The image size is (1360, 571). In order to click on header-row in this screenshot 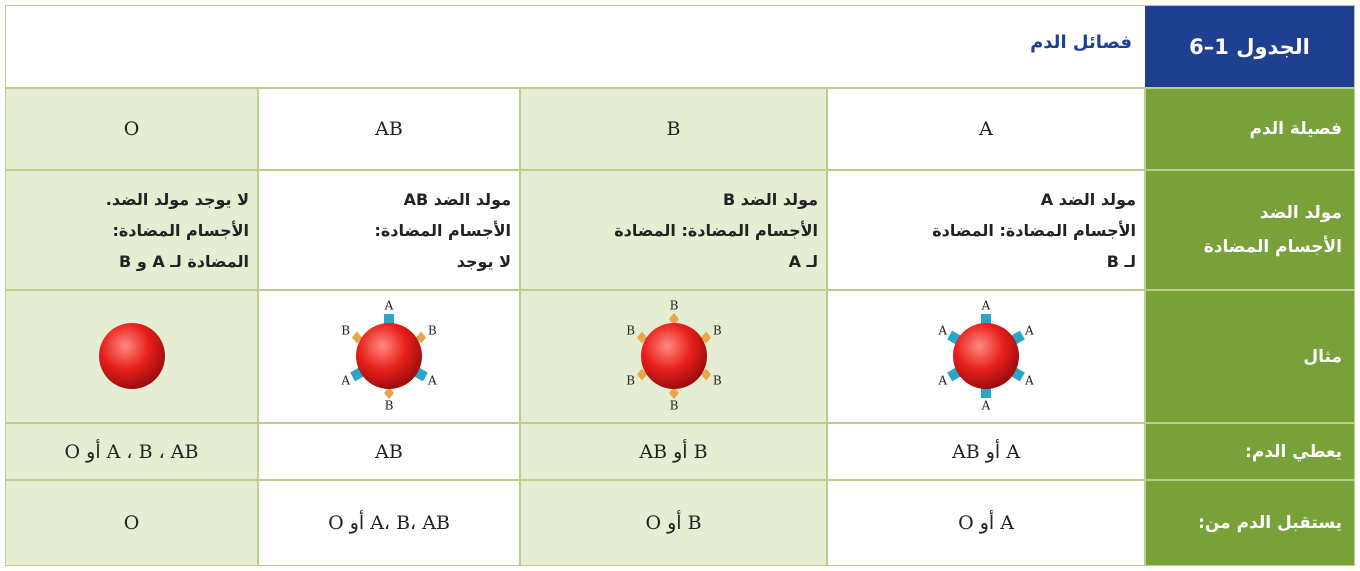, I will do `click(680, 46)`.